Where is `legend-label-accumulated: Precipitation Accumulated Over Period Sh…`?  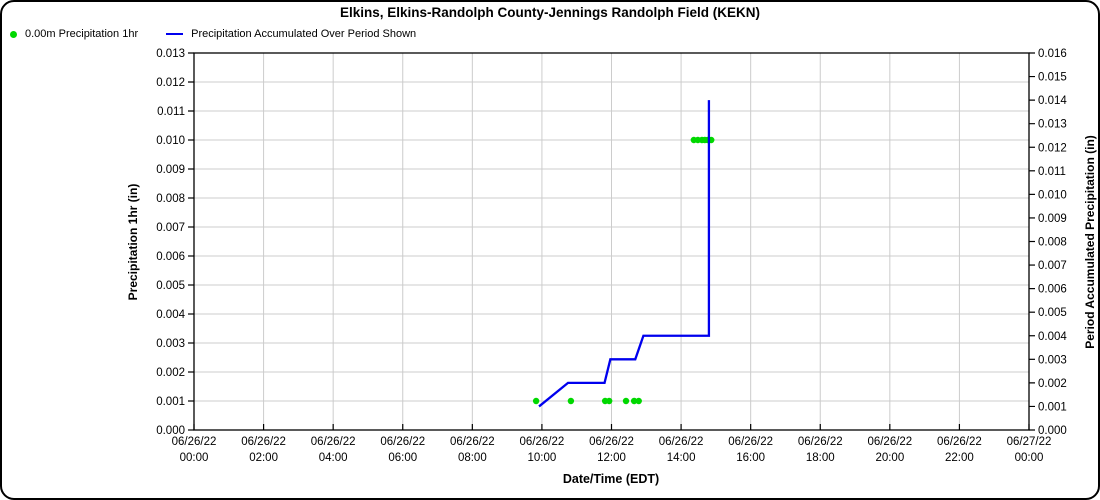
legend-label-accumulated: Precipitation Accumulated Over Period Sh… is located at coordinates (304, 34).